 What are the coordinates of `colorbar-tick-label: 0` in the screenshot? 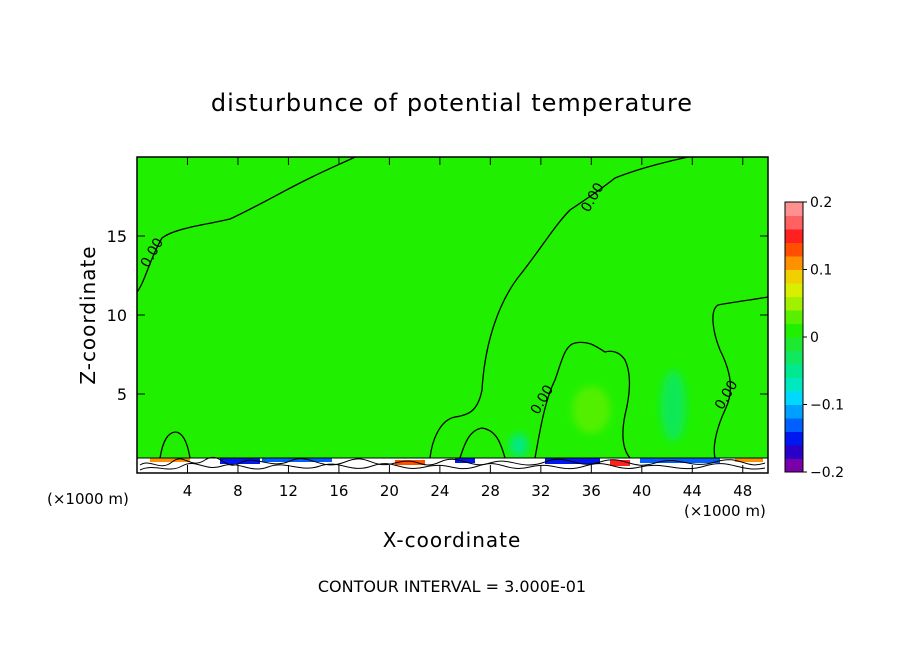 It's located at (814, 338).